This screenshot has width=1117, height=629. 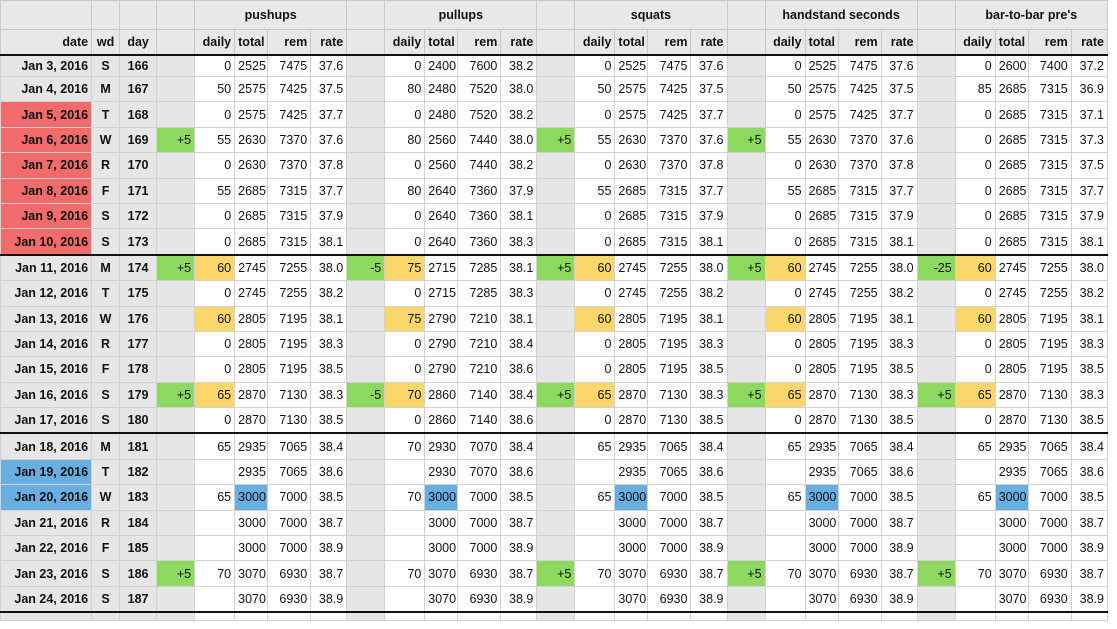 What do you see at coordinates (106, 523) in the screenshot?
I see `weekday-cell: R` at bounding box center [106, 523].